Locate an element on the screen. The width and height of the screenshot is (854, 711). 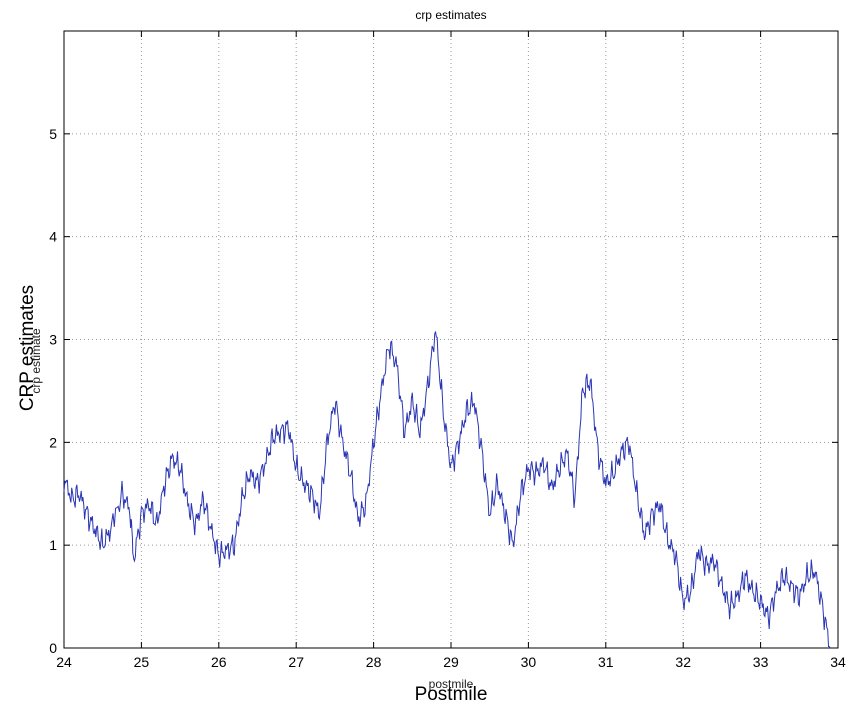
x-tick-label: 27 is located at coordinates (296, 662).